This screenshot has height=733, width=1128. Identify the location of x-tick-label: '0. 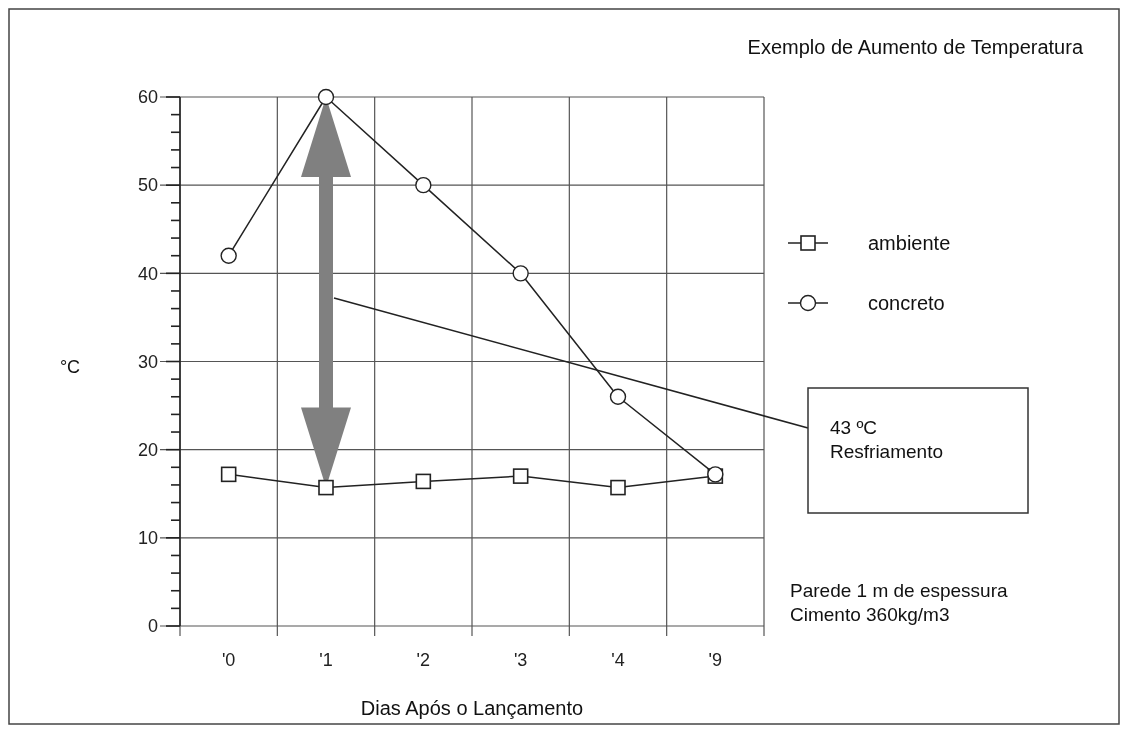
(228, 660).